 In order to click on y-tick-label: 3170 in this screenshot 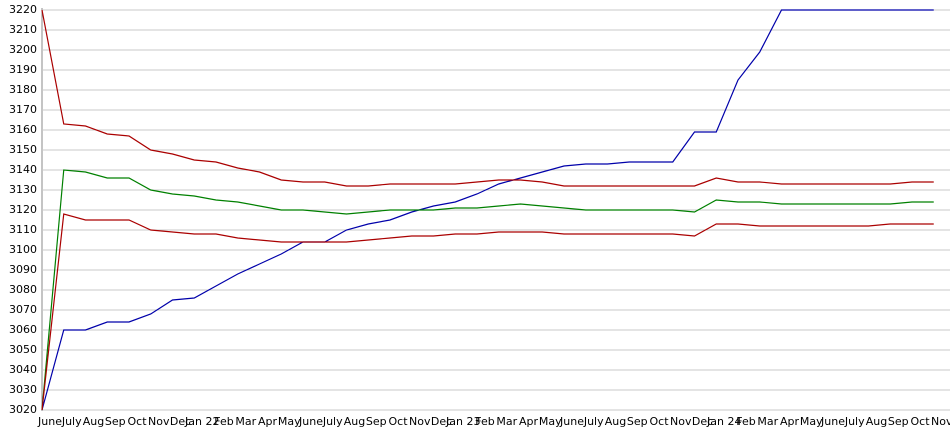, I will do `click(23, 109)`.